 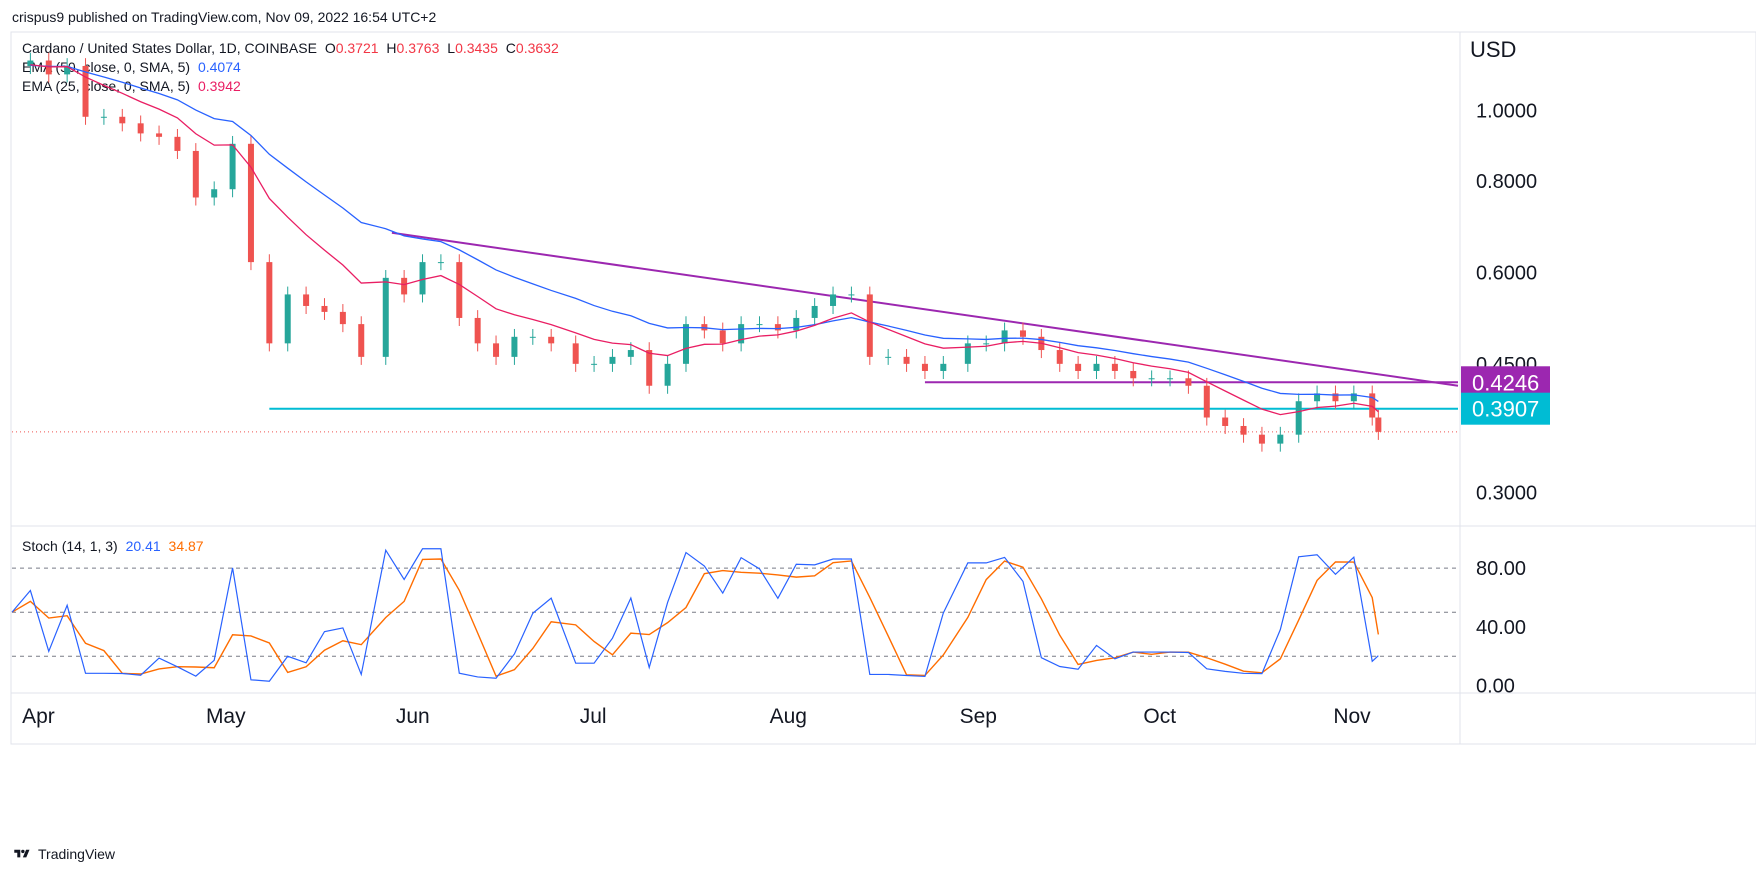 I want to click on stoch-legend: Stoch (14, 1, 3) 20.41 34.87, so click(x=115, y=546).